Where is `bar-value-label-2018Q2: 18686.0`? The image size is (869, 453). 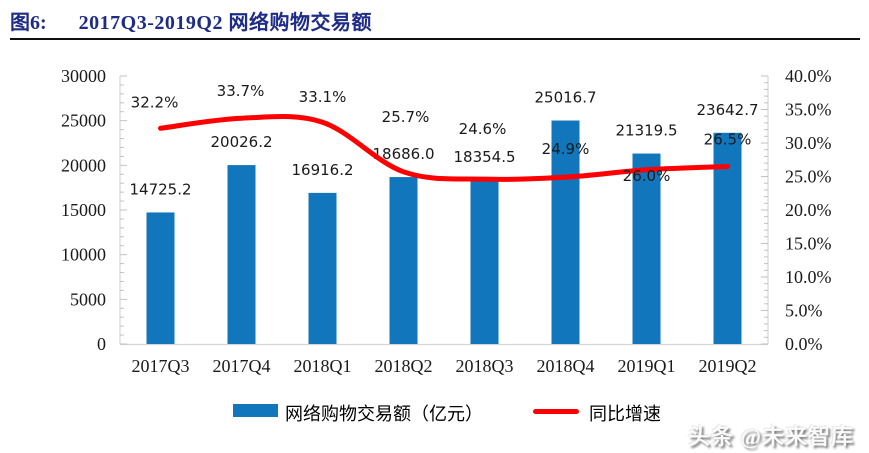 bar-value-label-2018Q2: 18686.0 is located at coordinates (403, 154).